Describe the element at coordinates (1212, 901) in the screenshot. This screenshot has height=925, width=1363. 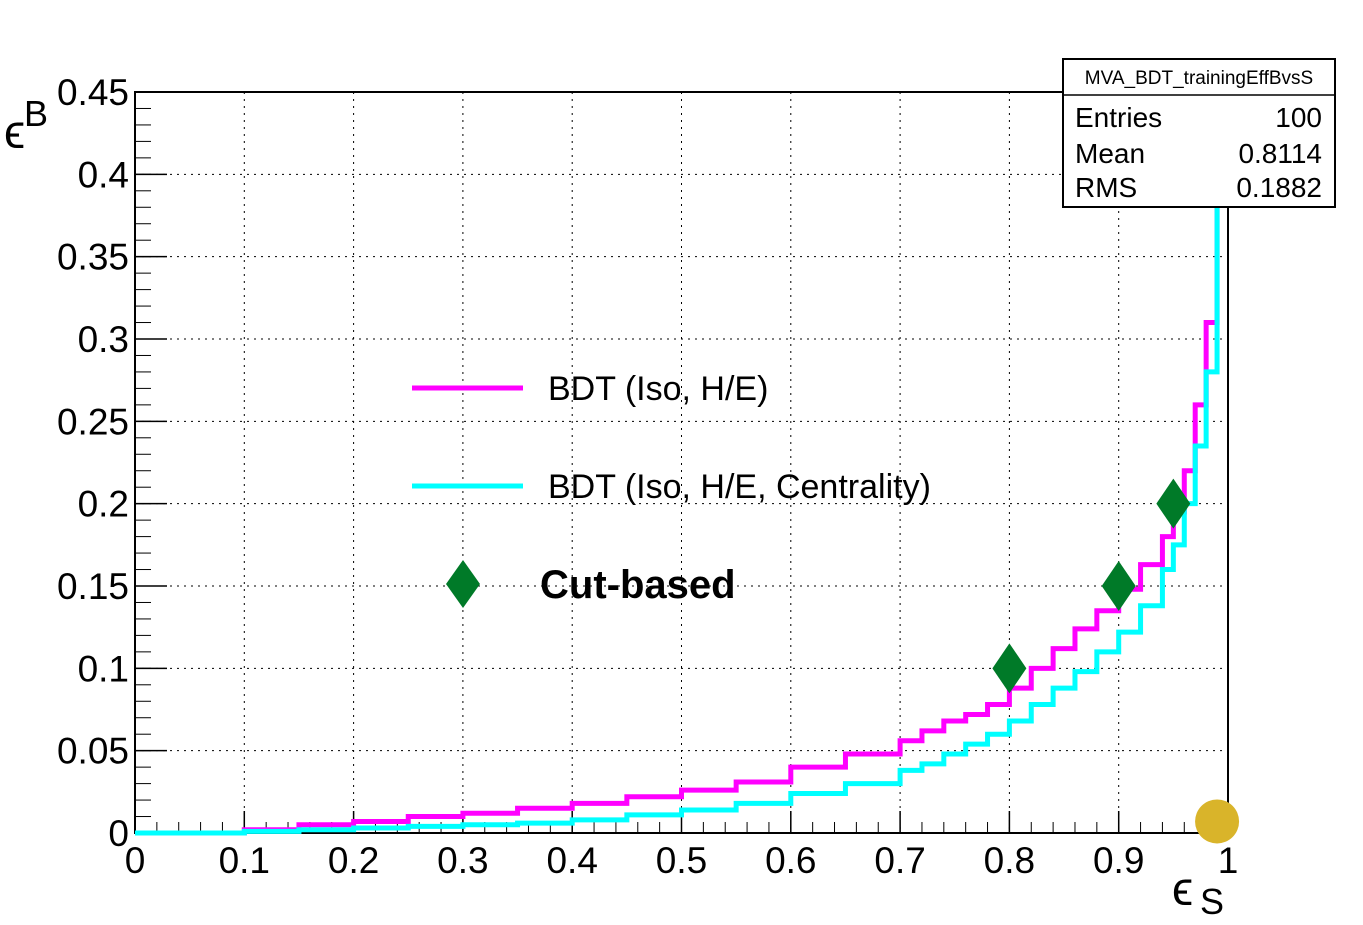
I see `x-axis-title-sub: S` at that location.